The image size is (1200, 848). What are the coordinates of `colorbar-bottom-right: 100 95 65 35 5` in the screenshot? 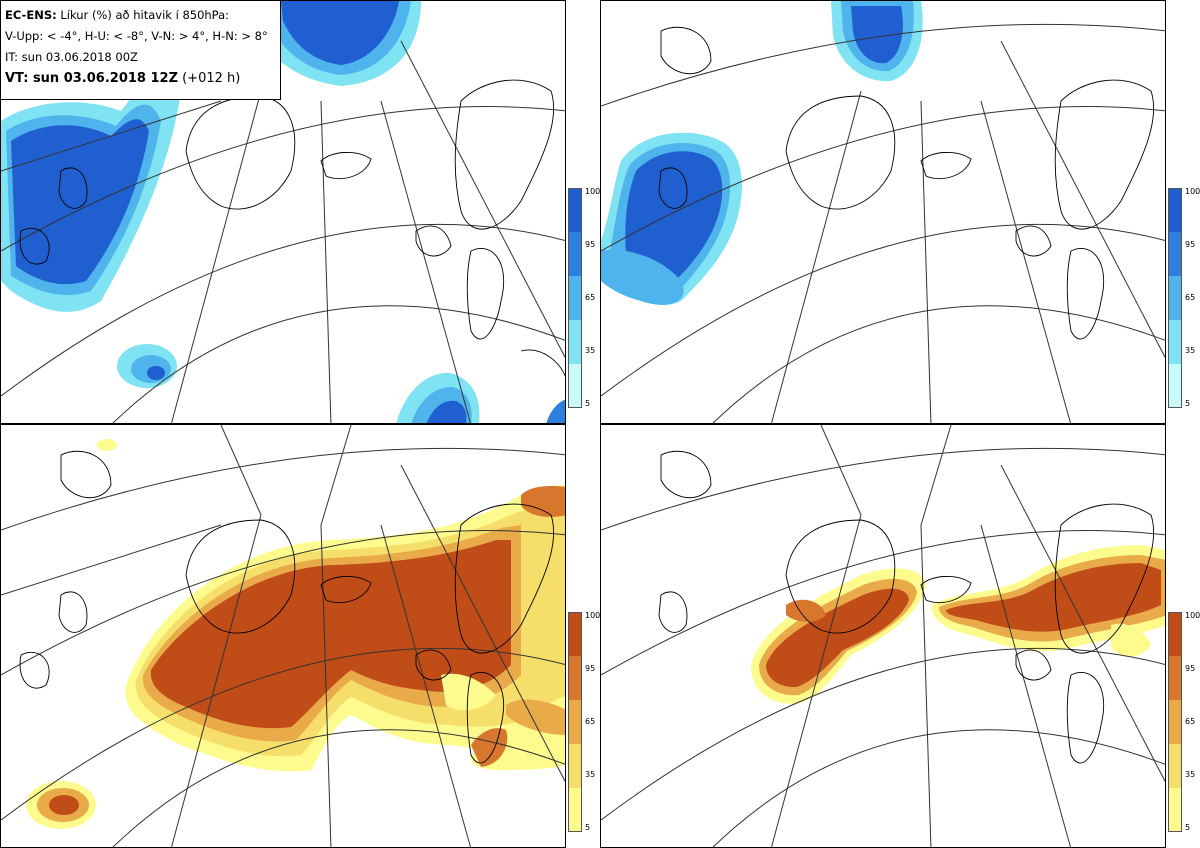 It's located at (1184, 722).